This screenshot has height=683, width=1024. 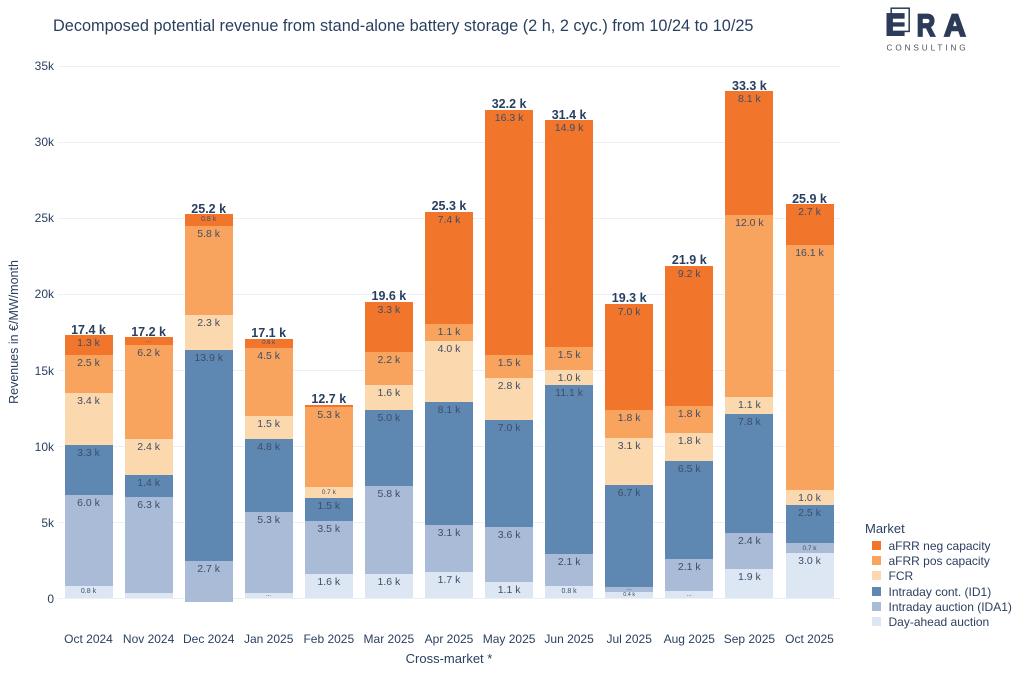 I want to click on svg-text: A, so click(x=955, y=26).